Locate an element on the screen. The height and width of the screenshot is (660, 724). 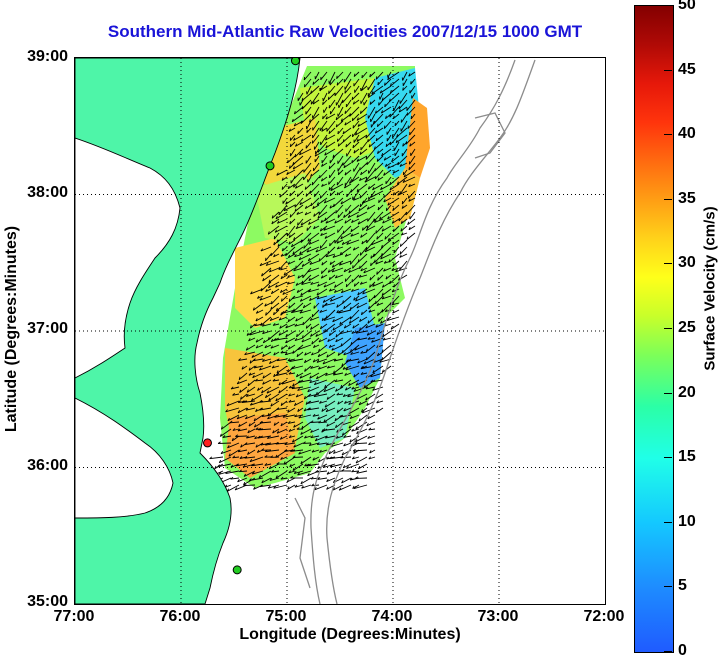
colorbar-tick-label: 40 is located at coordinates (687, 134).